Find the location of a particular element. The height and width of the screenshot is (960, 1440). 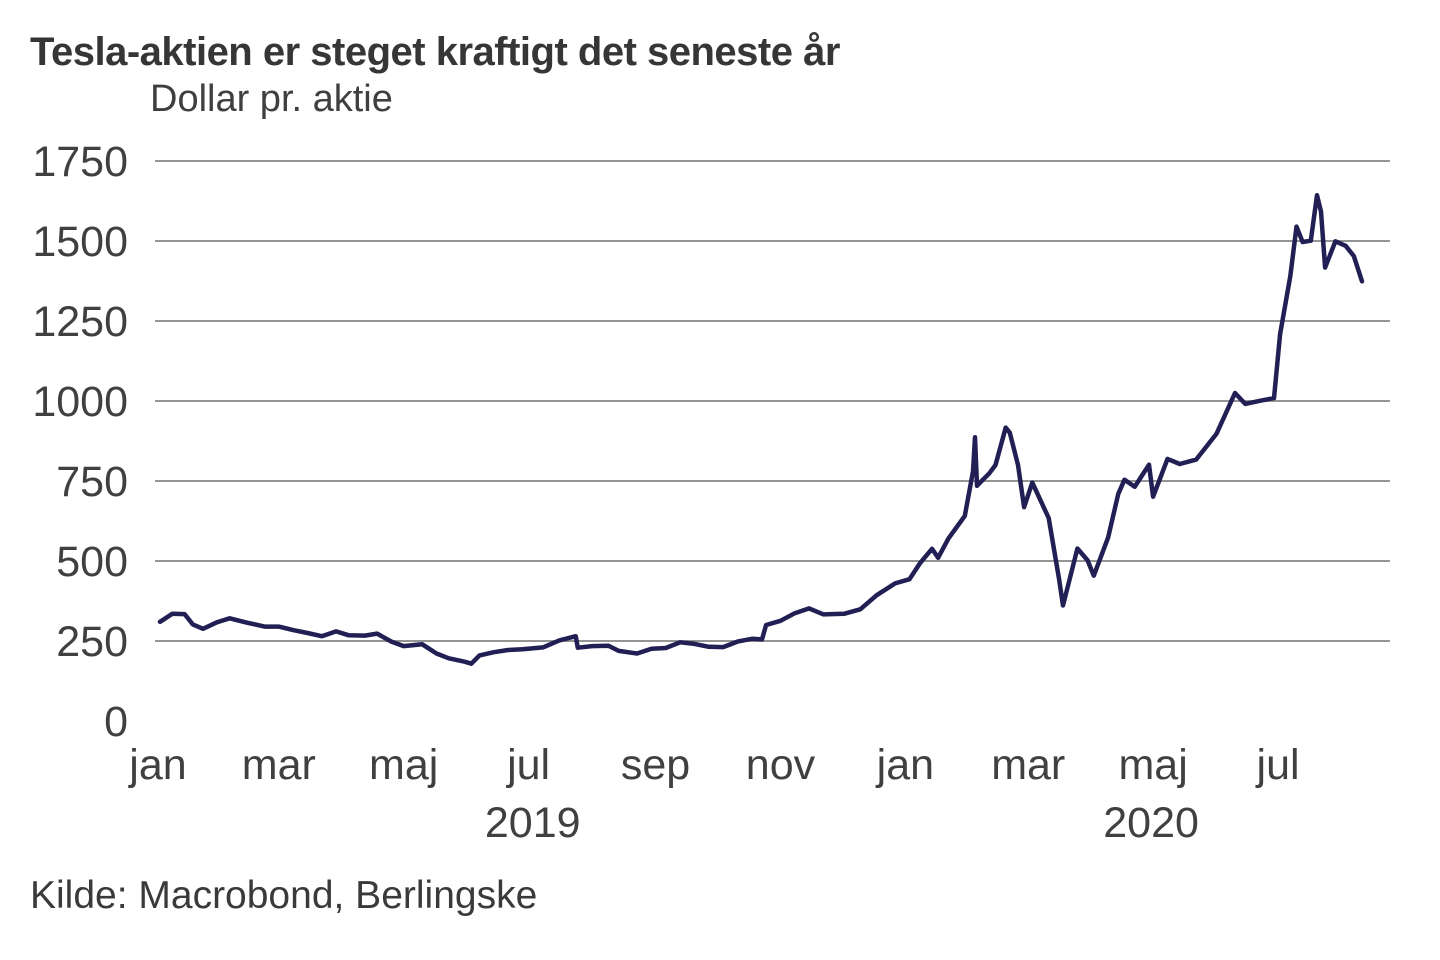

y-axis-tick-label: 1500 is located at coordinates (80, 241).